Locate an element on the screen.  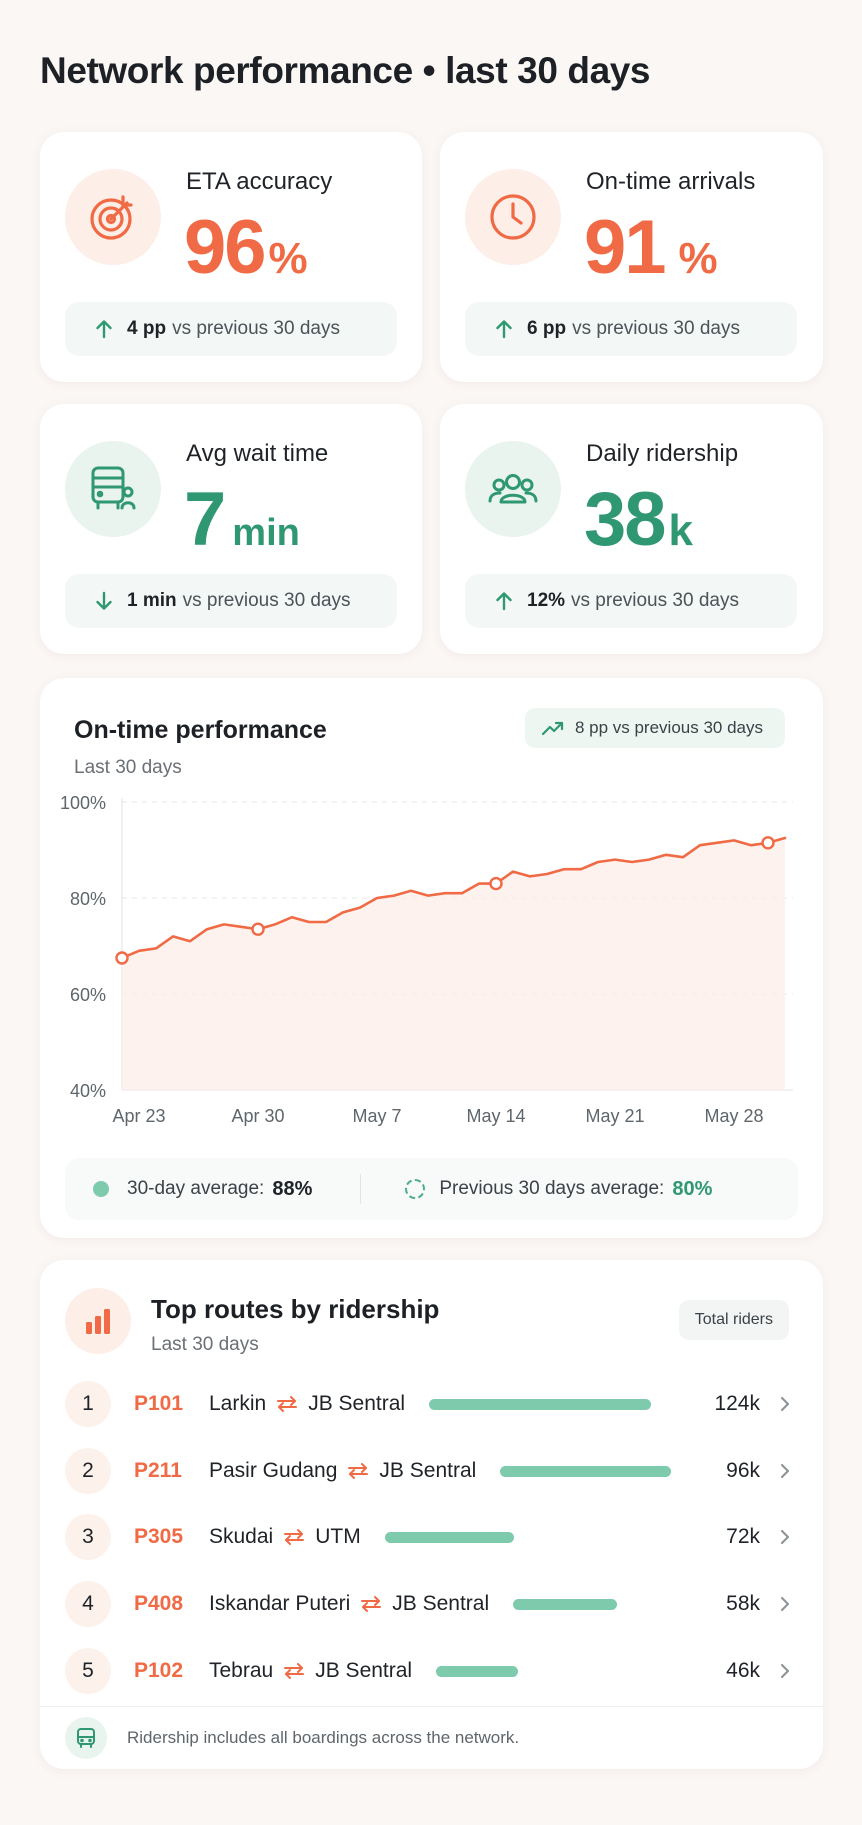
kpi-value: 91 % is located at coordinates (651, 248).